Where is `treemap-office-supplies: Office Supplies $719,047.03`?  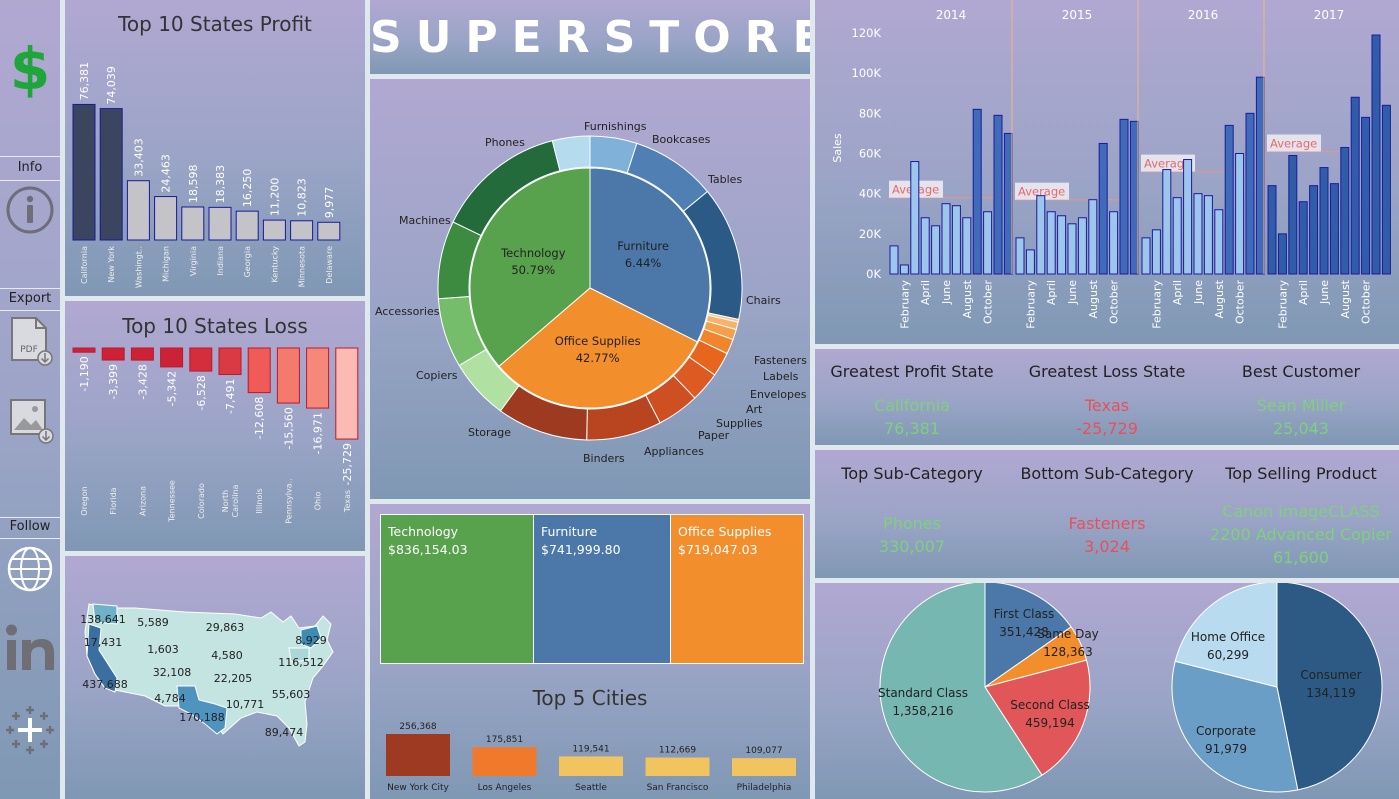
treemap-office-supplies: Office Supplies $719,047.03 is located at coordinates (737, 589).